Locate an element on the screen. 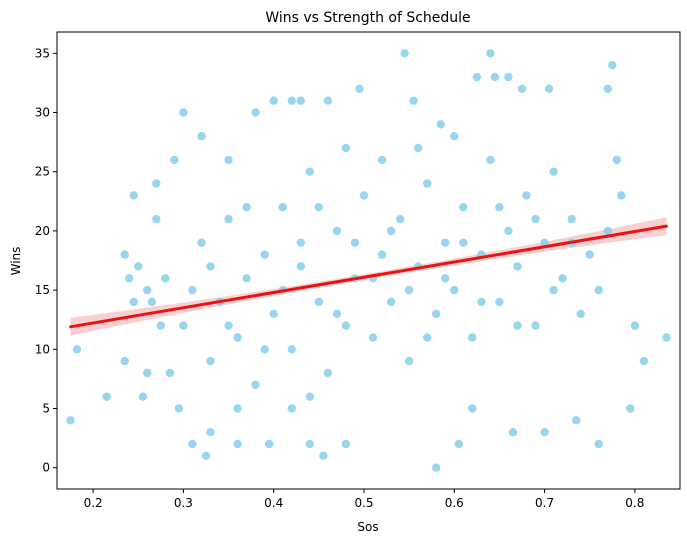 The height and width of the screenshot is (545, 687). x-tick-label: 0.8 is located at coordinates (634, 503).